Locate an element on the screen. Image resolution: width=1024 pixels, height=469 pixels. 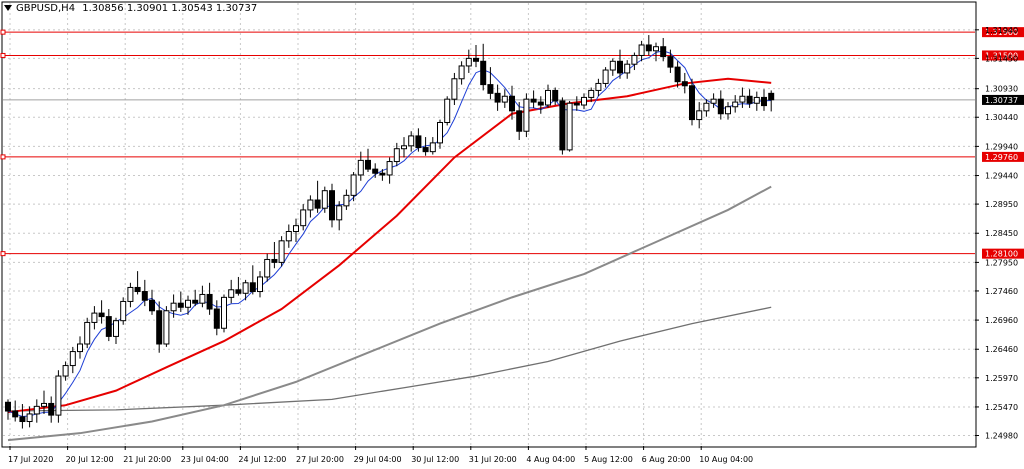
open-value: 1.30856 is located at coordinates (103, 8).